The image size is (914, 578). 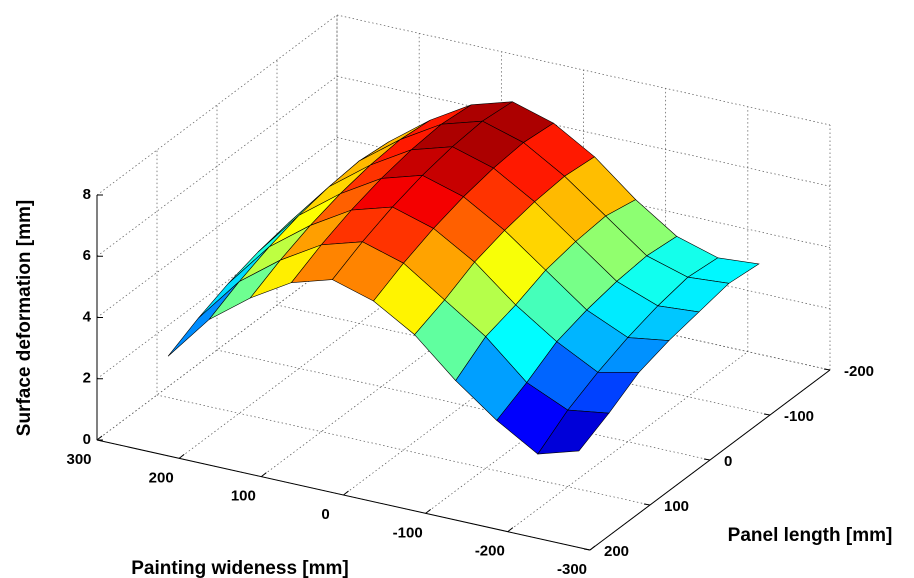 I want to click on z-tick-label: 4, so click(x=87, y=316).